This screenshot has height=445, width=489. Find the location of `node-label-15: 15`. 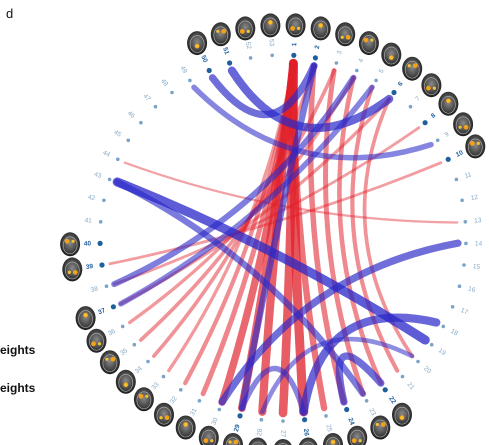

node-label-15: 15 is located at coordinates (476, 267).